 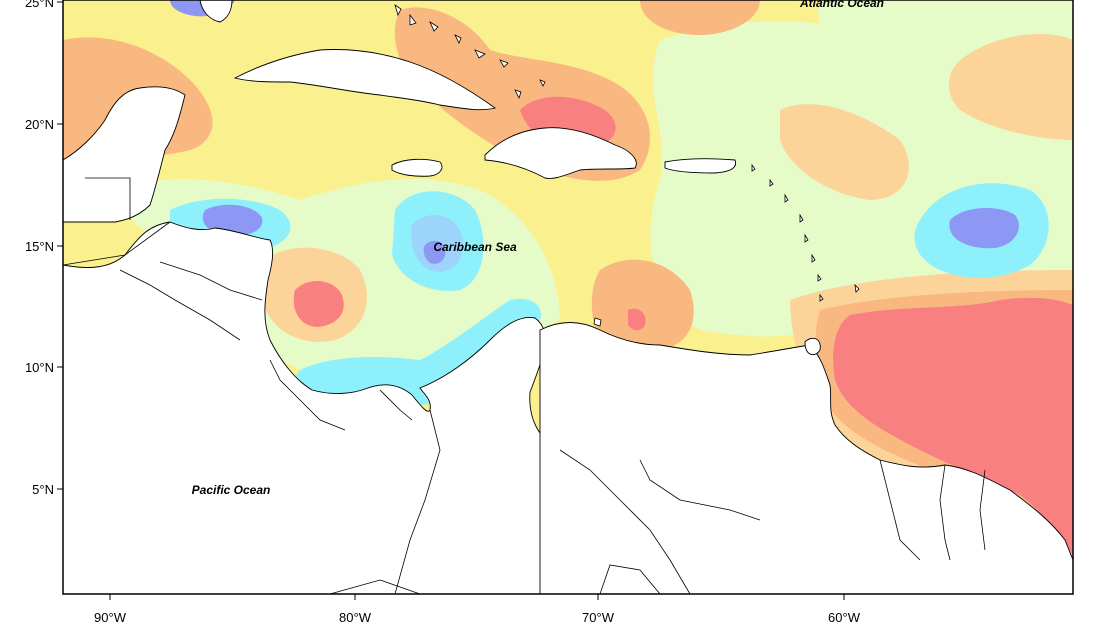 What do you see at coordinates (110, 617) in the screenshot?
I see `lon-label-90: 90°W` at bounding box center [110, 617].